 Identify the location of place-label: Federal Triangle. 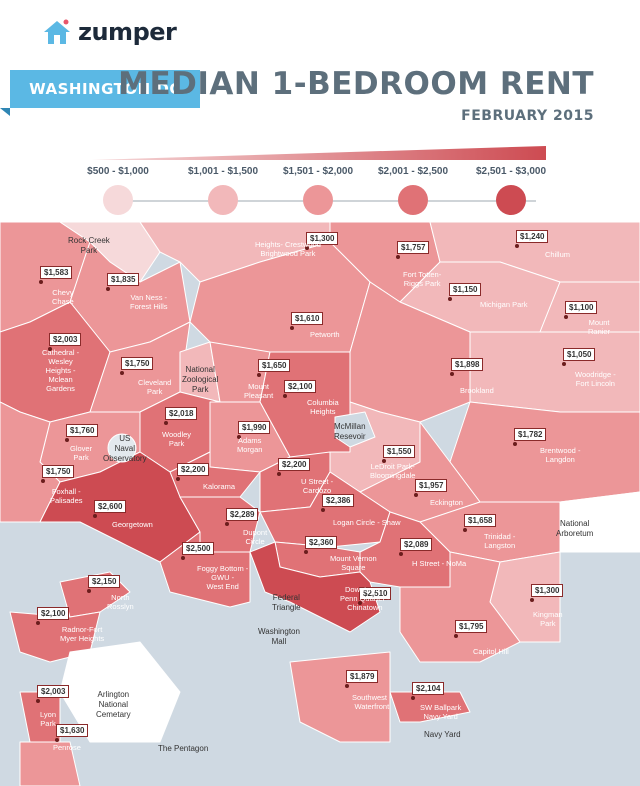
(286, 602).